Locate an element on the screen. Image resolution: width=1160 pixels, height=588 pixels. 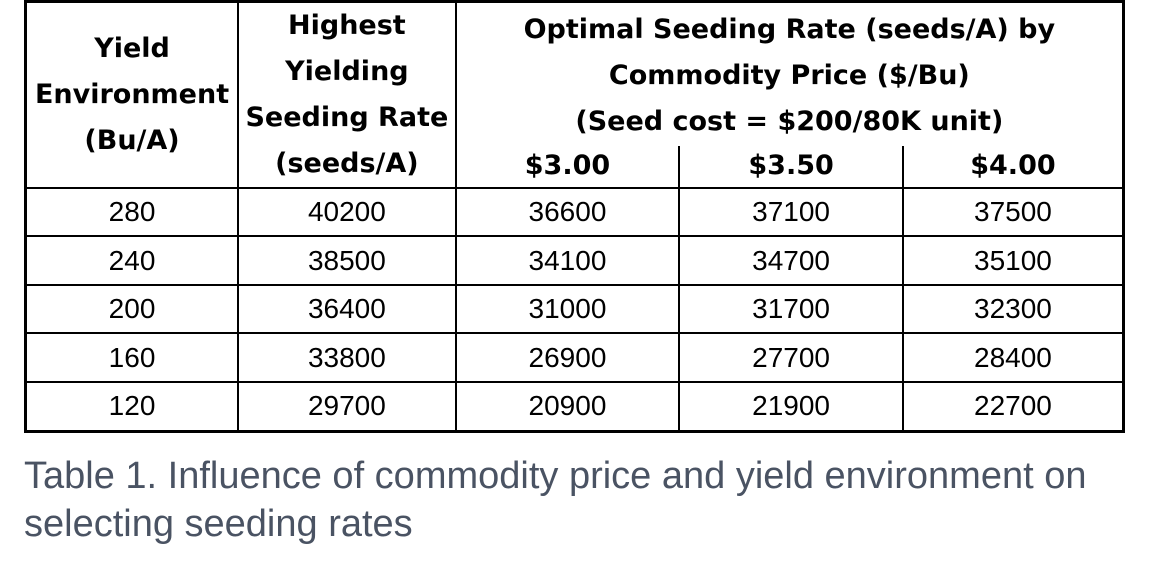
rate-cell: 32300 is located at coordinates (1013, 309).